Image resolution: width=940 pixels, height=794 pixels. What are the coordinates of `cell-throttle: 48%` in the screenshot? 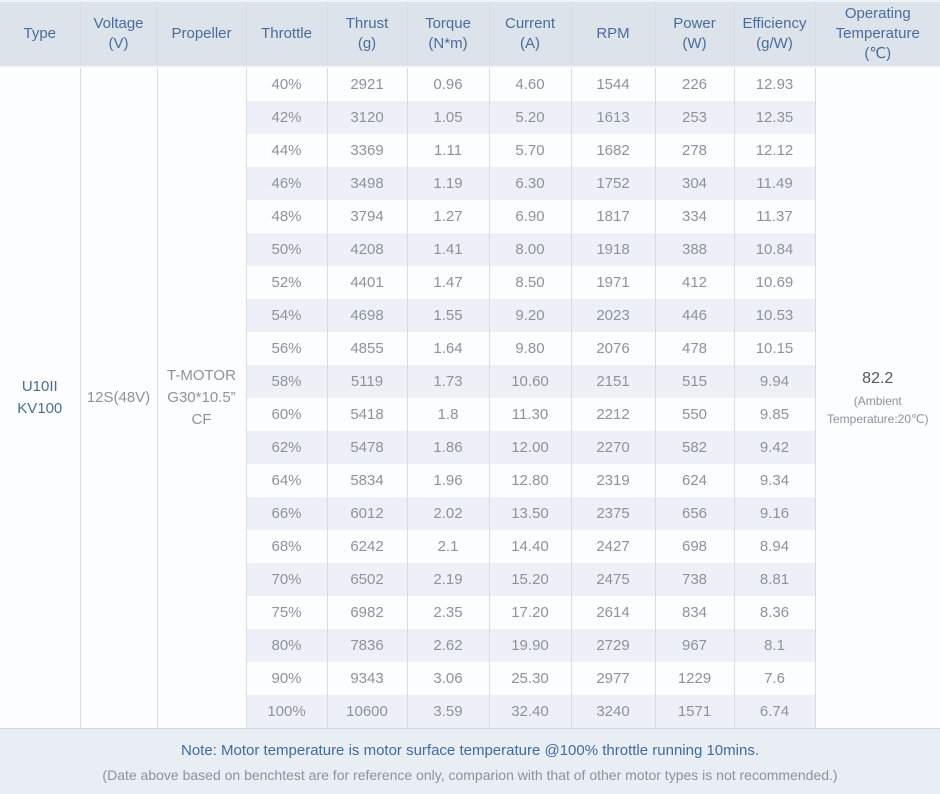 It's located at (286, 216).